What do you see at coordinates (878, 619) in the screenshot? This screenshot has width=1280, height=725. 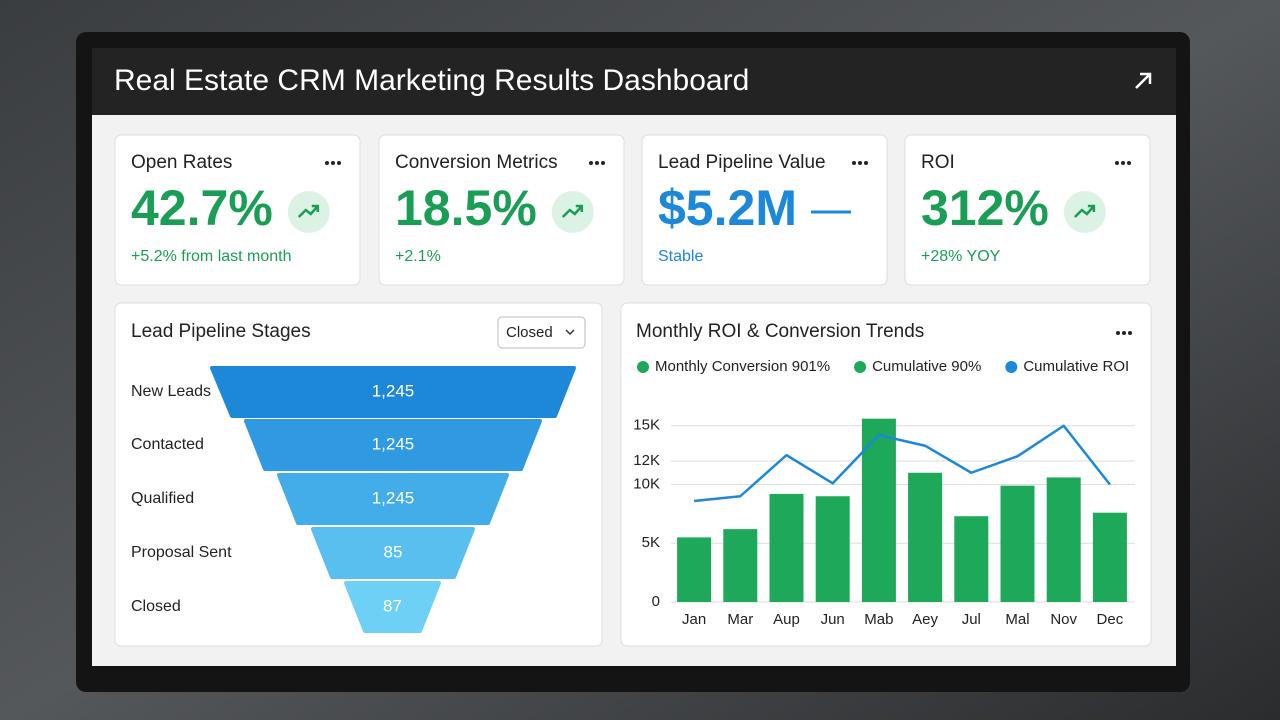 I see `x-tick-label: Mab` at bounding box center [878, 619].